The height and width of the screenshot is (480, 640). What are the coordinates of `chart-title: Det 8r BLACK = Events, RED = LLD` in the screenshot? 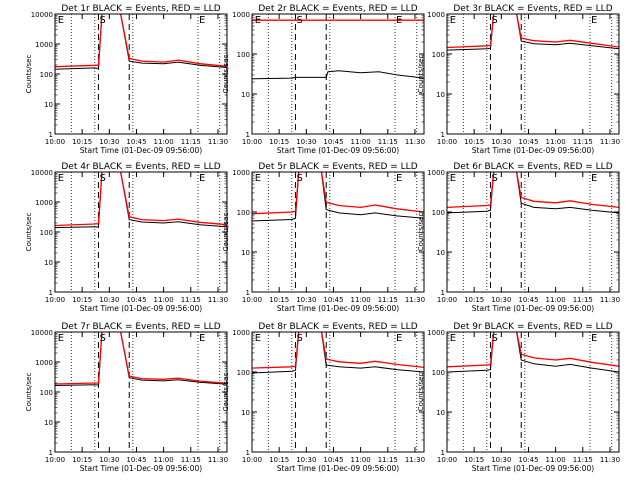 It's located at (337, 327).